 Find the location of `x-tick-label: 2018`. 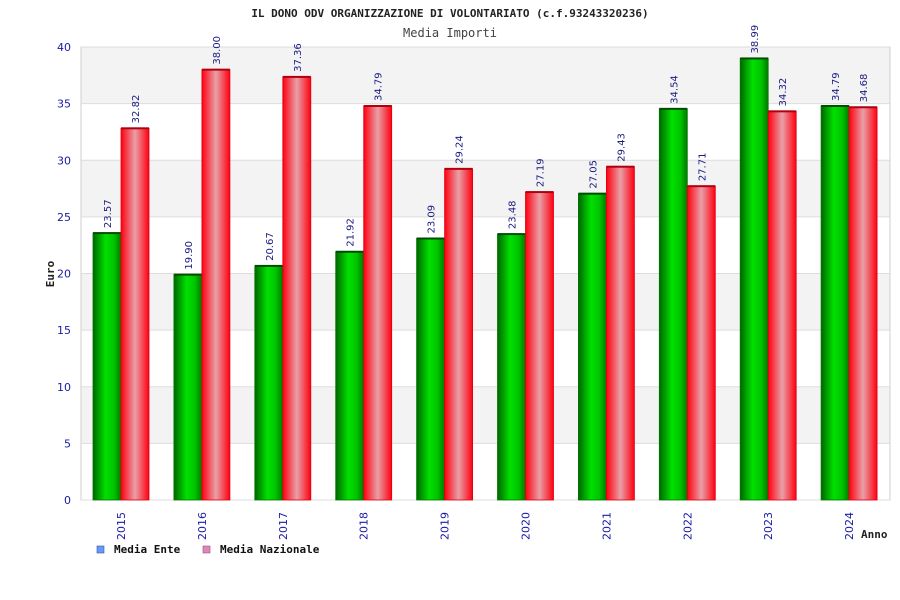

x-tick-label: 2018 is located at coordinates (364, 526).